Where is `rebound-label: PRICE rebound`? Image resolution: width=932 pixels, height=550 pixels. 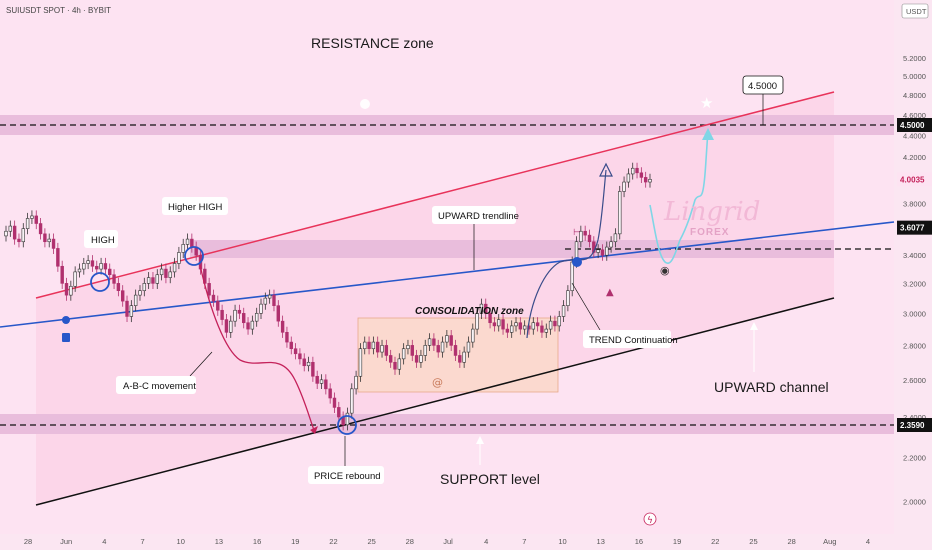
rebound-label: PRICE rebound is located at coordinates (347, 476).